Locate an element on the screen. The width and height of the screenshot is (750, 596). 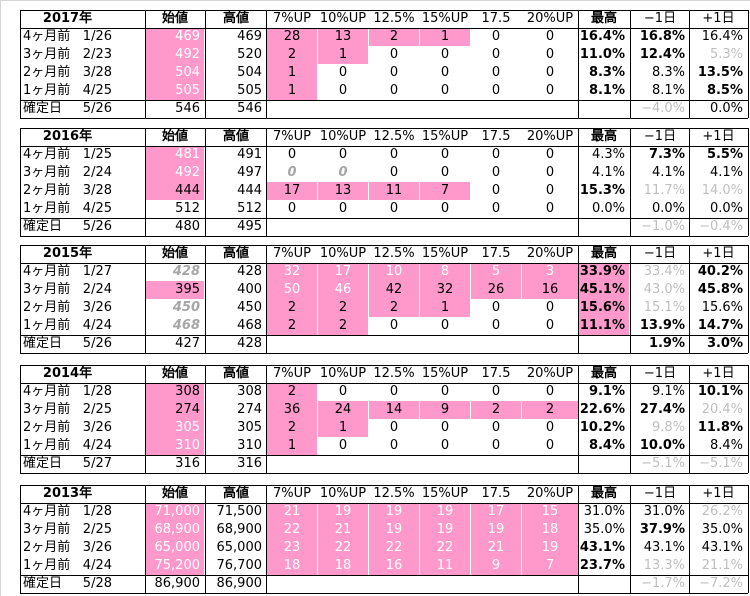
high-price-cell: 546 is located at coordinates (249, 108).